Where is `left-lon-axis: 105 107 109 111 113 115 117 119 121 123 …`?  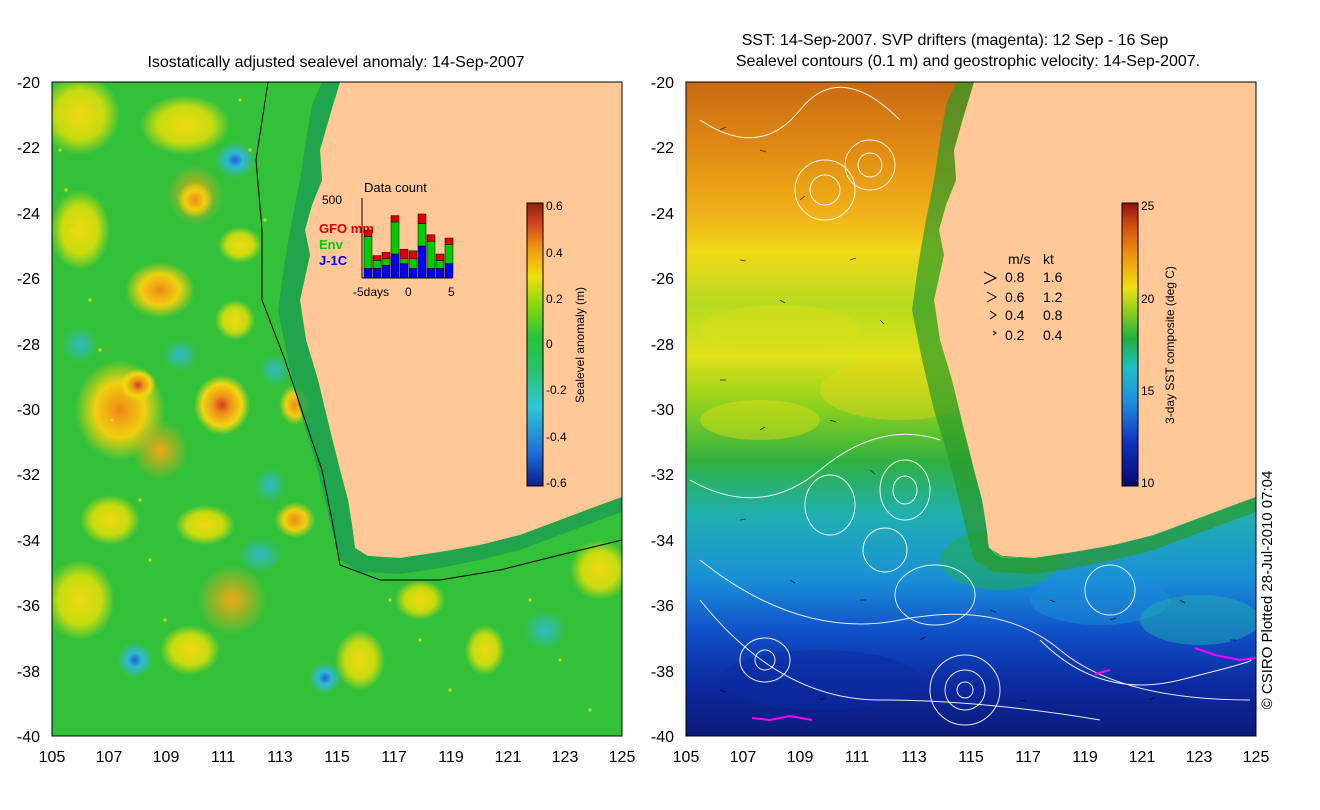
left-lon-axis: 105 107 109 111 113 115 117 119 121 123 … is located at coordinates (337, 757).